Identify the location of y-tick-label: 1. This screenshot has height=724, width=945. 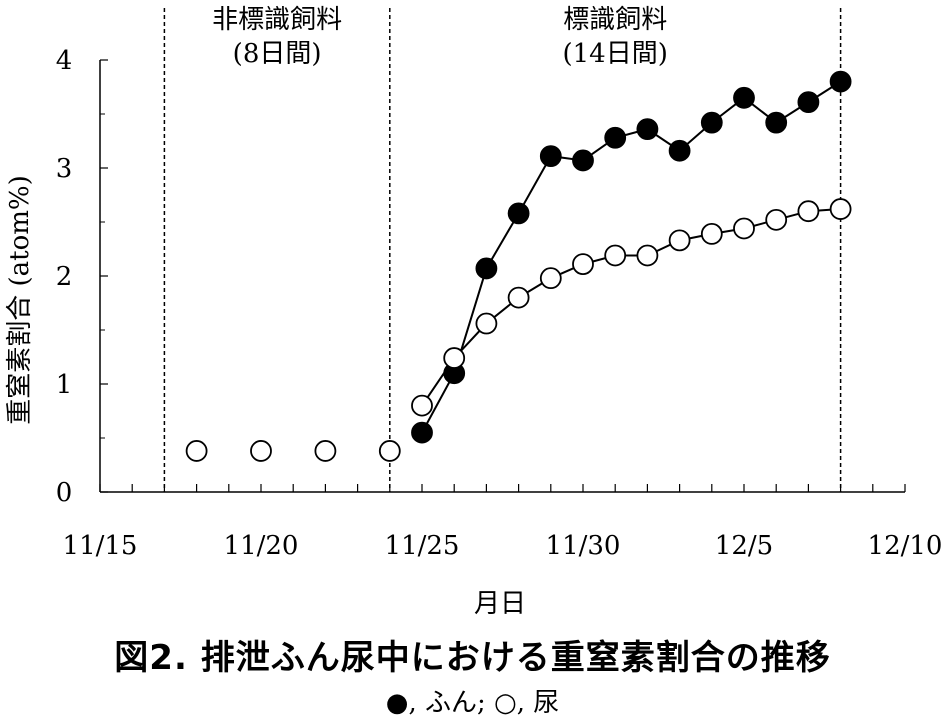
(64, 385).